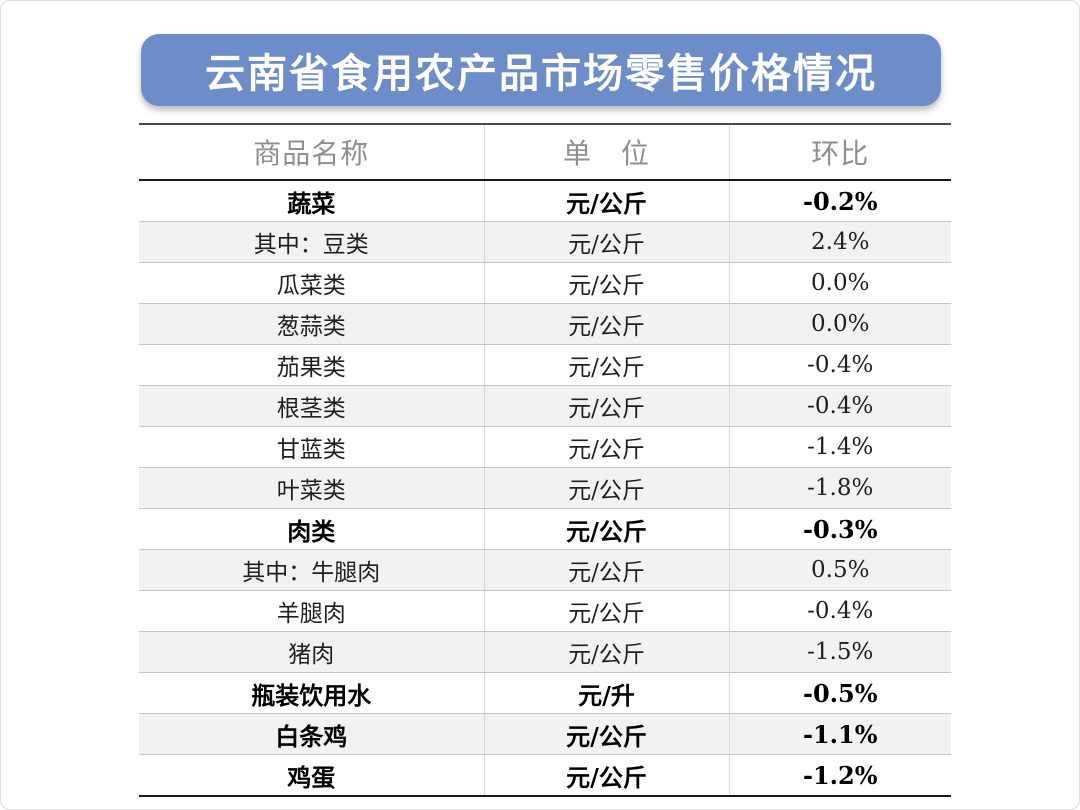 The width and height of the screenshot is (1080, 810). I want to click on table-row: 葱蒜类 元/公斤 0.0%, so click(545, 324).